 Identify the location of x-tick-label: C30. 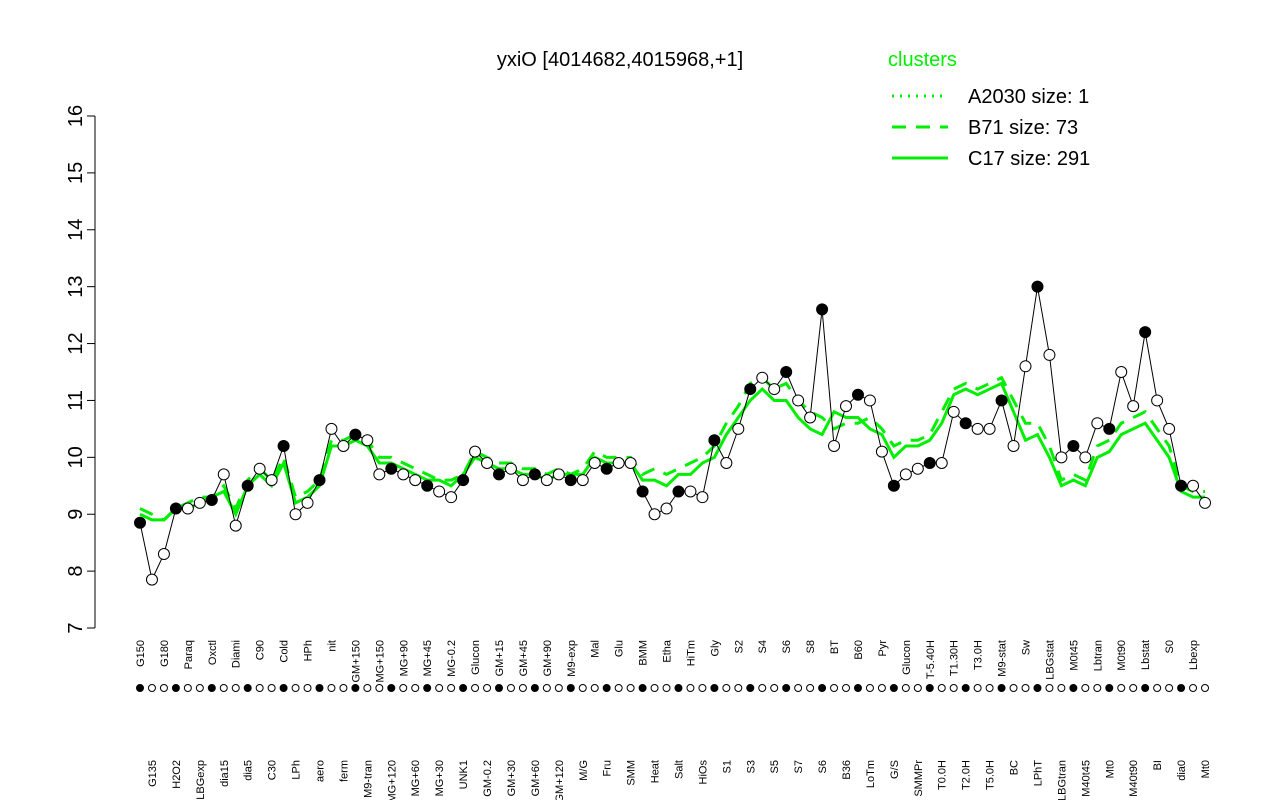
(273, 770).